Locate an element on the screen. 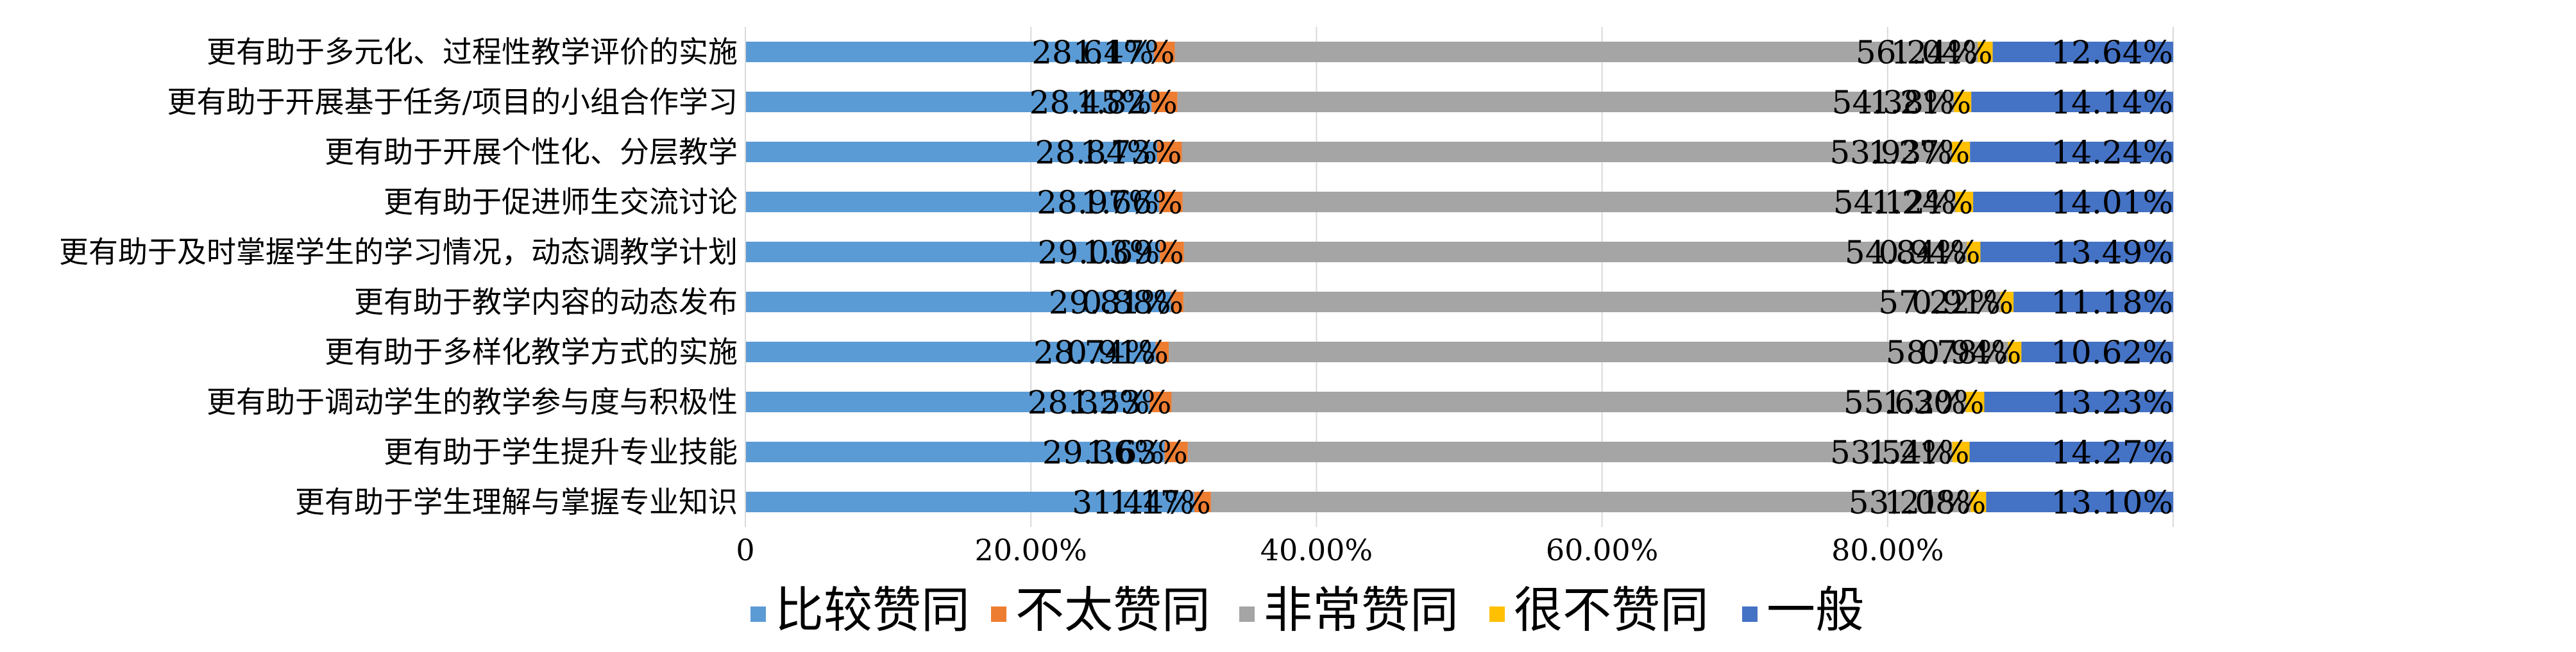 The width and height of the screenshot is (2576, 652). data-label: 10.62% is located at coordinates (2112, 352).